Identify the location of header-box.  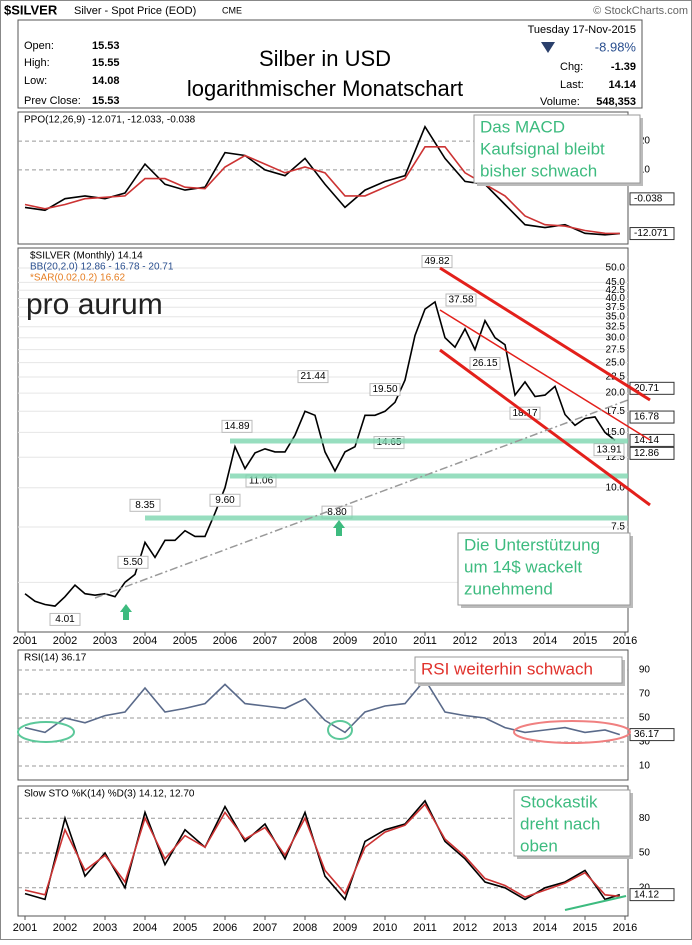
(330, 64).